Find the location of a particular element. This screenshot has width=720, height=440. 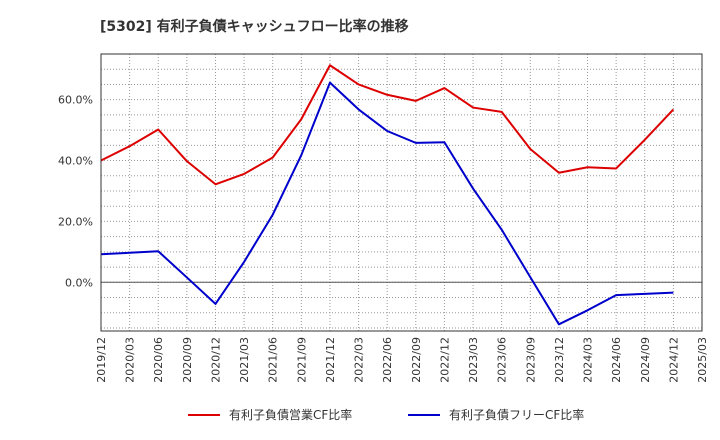

x-tick-label: 2020/12 is located at coordinates (215, 360).